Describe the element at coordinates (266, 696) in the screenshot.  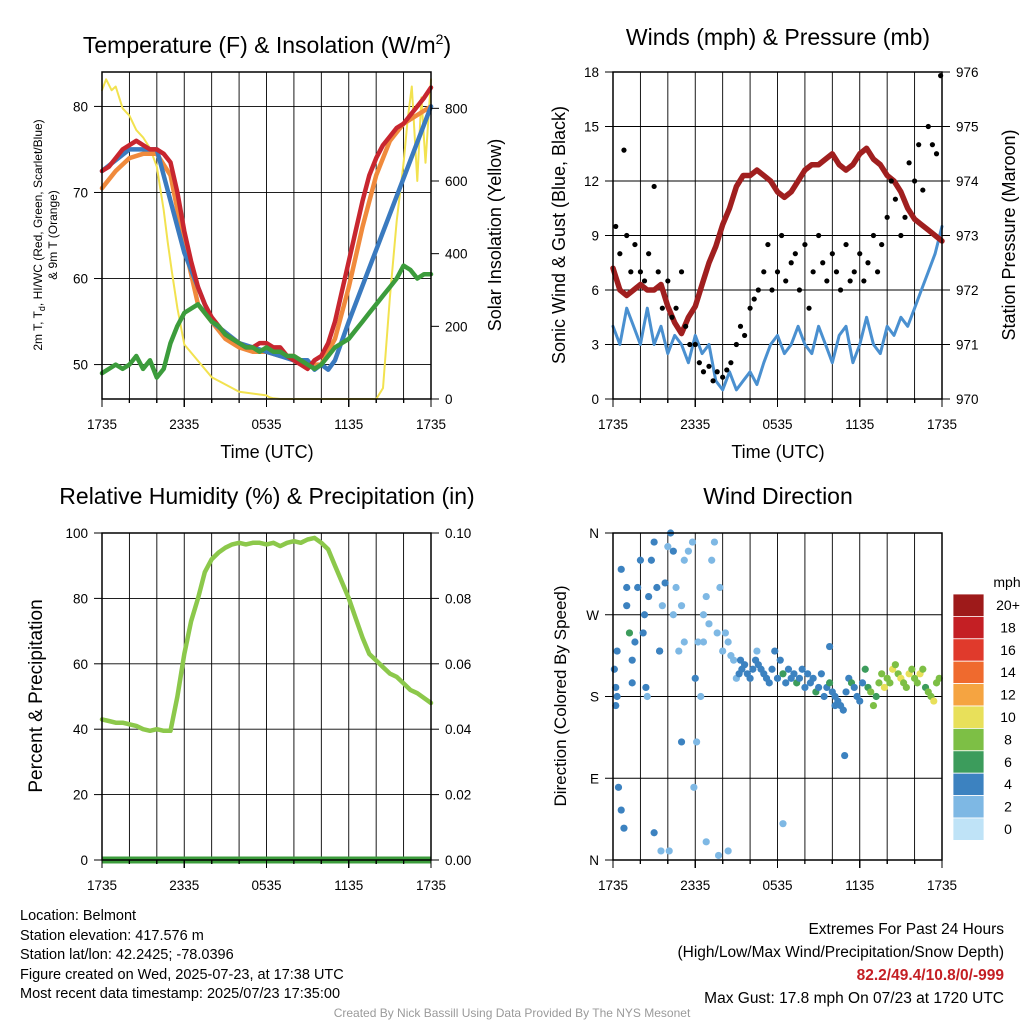
I see `humidity-grid` at that location.